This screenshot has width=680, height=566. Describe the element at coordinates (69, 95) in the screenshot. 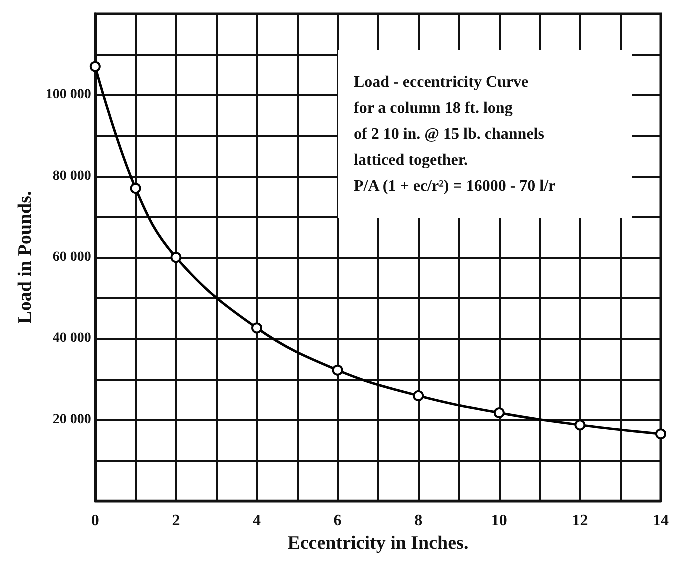

I see `y-tick-label: 100 000` at that location.